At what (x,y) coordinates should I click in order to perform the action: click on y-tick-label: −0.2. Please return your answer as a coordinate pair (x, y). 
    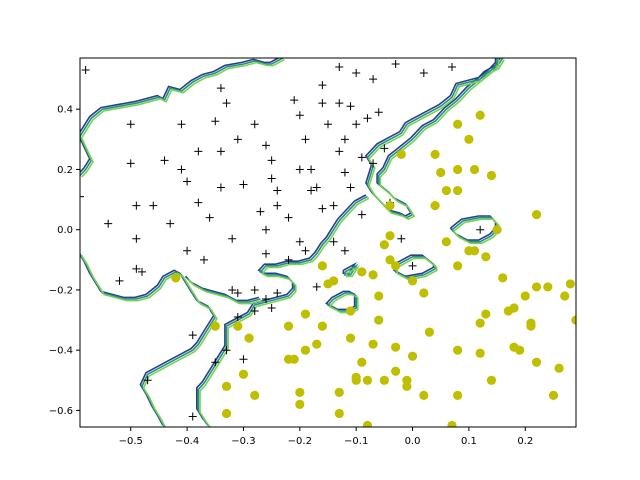
    Looking at the image, I should click on (61, 290).